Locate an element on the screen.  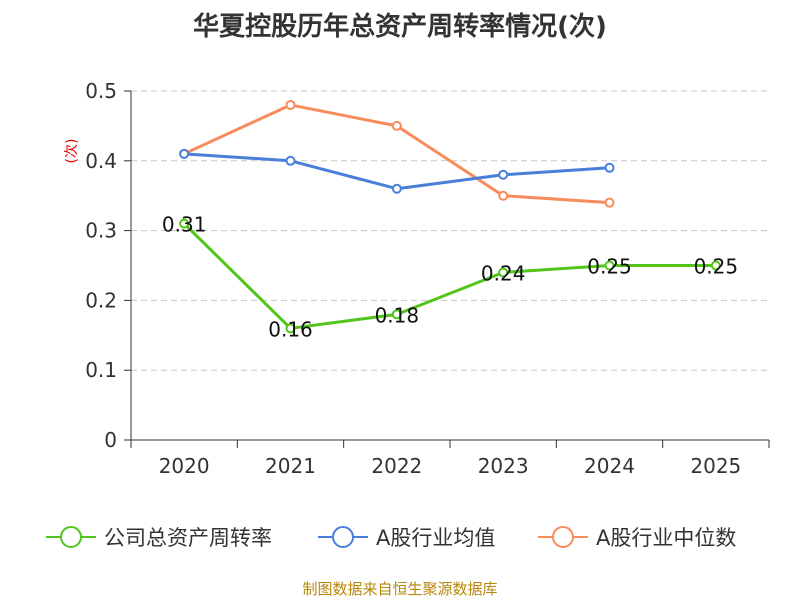
y-tick-label: 0.2 is located at coordinates (101, 300).